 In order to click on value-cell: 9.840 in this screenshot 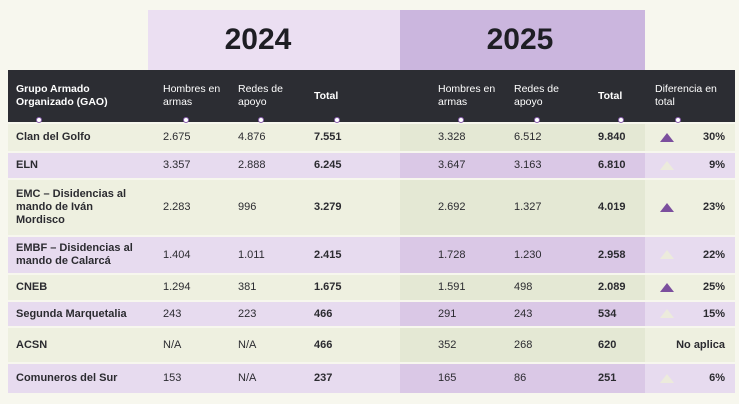, I will do `click(612, 137)`.